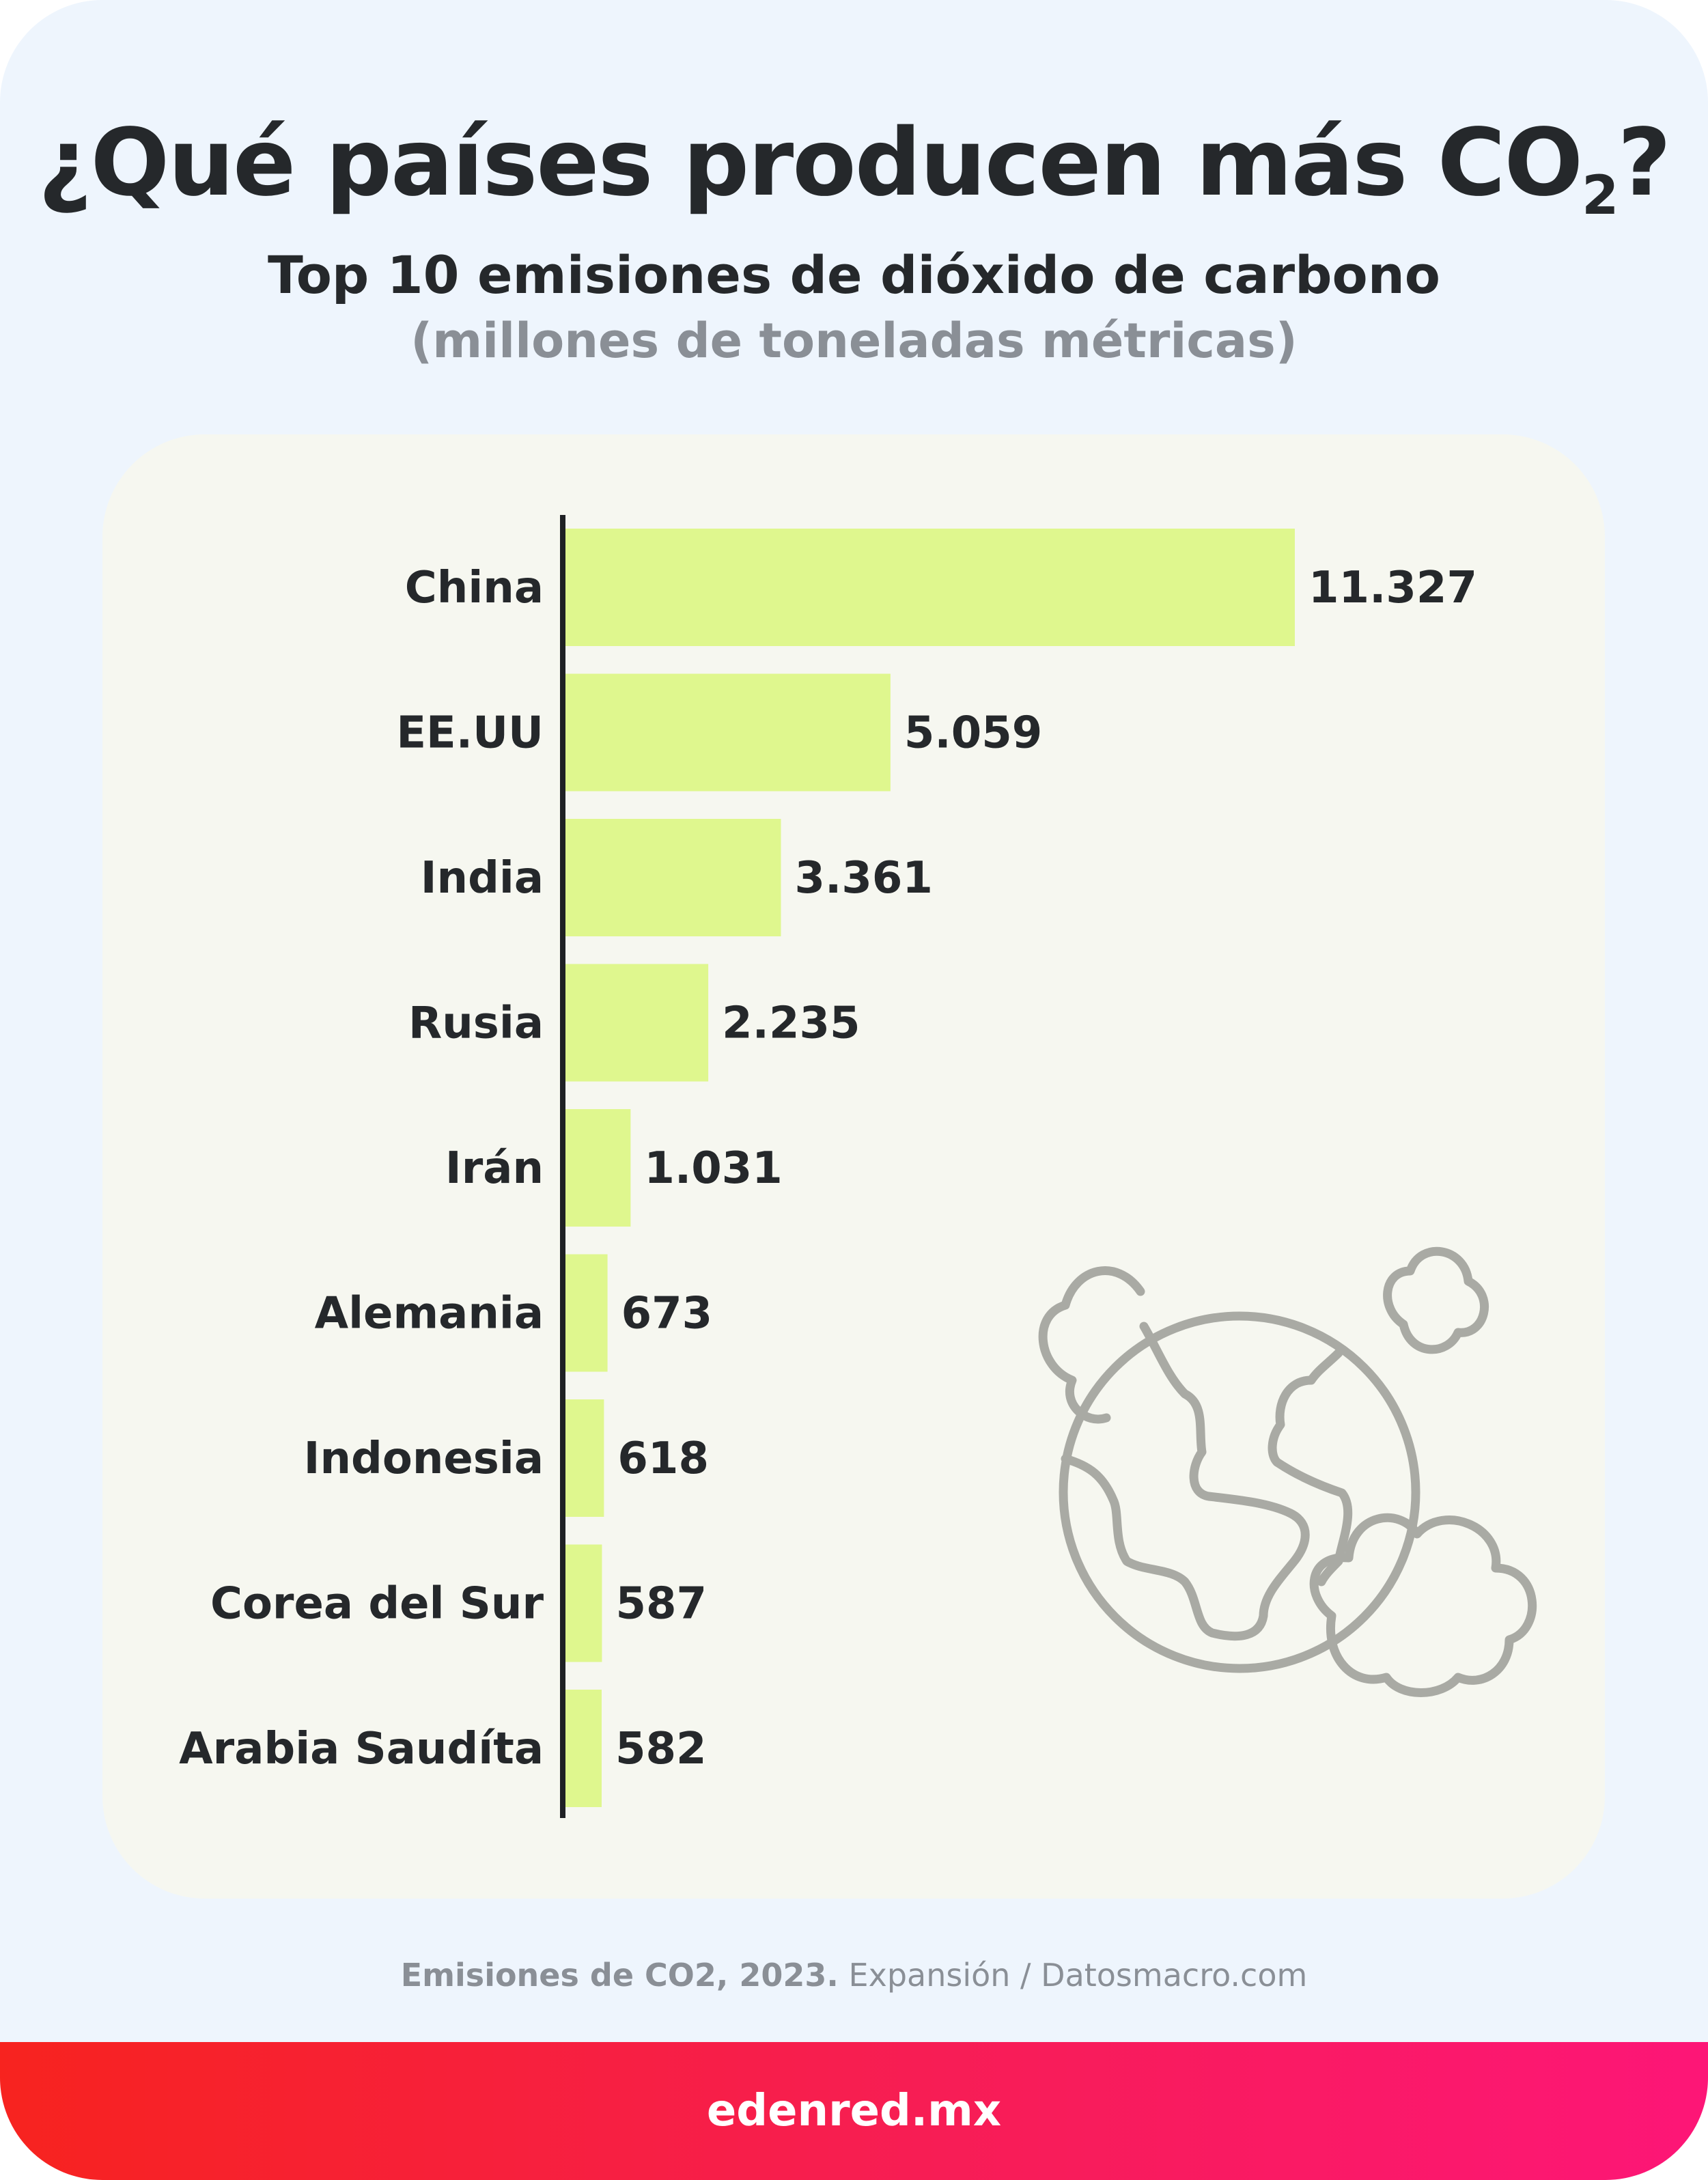  I want to click on category-label-6: Indonesia, so click(424, 1459).